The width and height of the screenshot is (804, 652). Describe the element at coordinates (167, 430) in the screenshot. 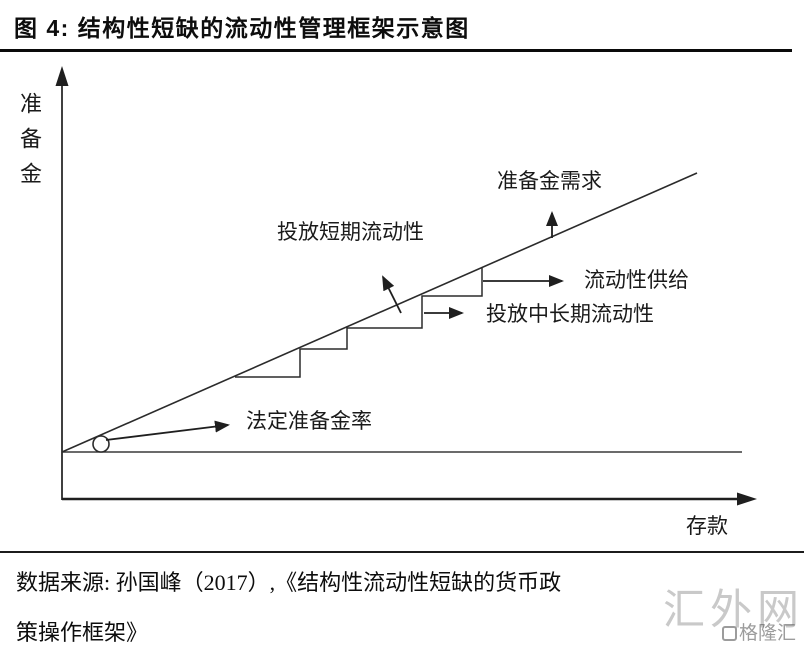

I see `statutory-ratio-arrow-icon` at that location.